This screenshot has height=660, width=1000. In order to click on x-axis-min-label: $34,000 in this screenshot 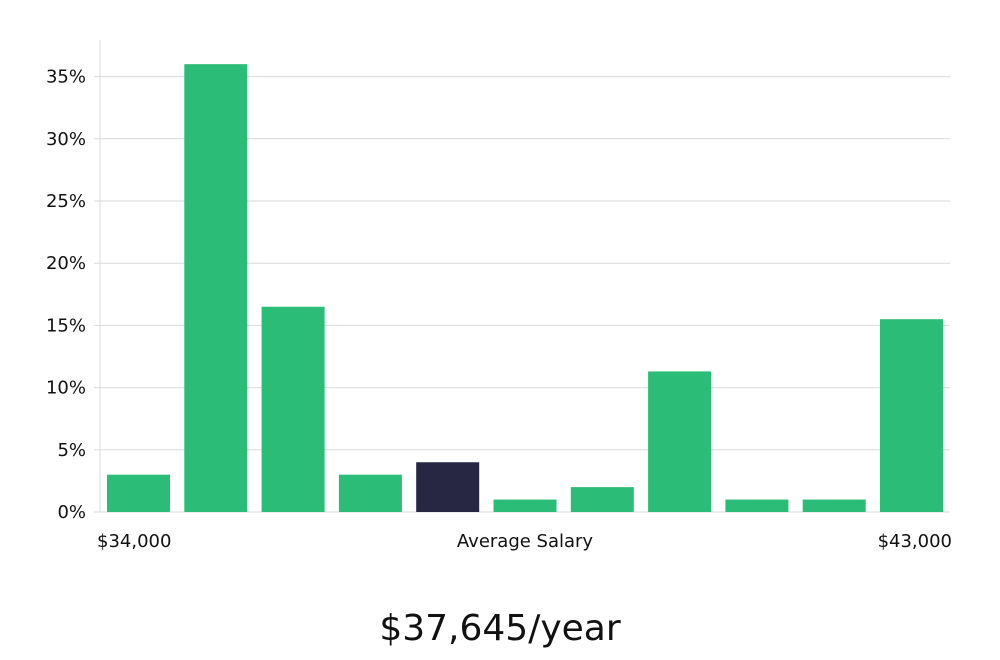, I will do `click(134, 541)`.